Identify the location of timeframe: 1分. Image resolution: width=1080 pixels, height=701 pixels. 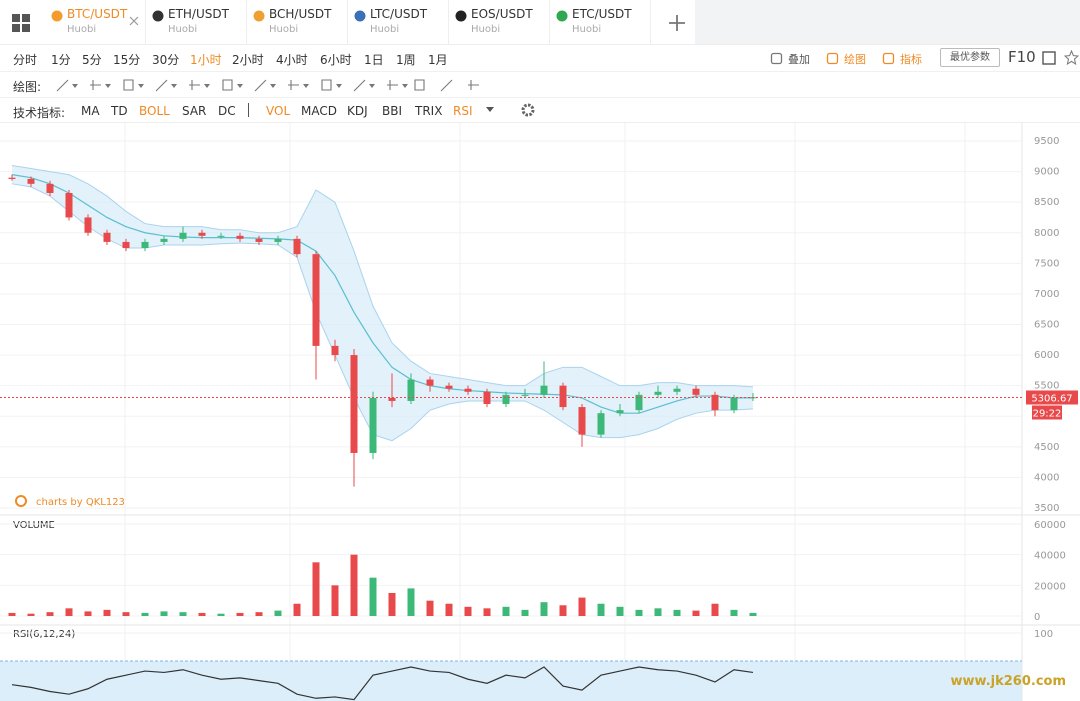
(61, 60).